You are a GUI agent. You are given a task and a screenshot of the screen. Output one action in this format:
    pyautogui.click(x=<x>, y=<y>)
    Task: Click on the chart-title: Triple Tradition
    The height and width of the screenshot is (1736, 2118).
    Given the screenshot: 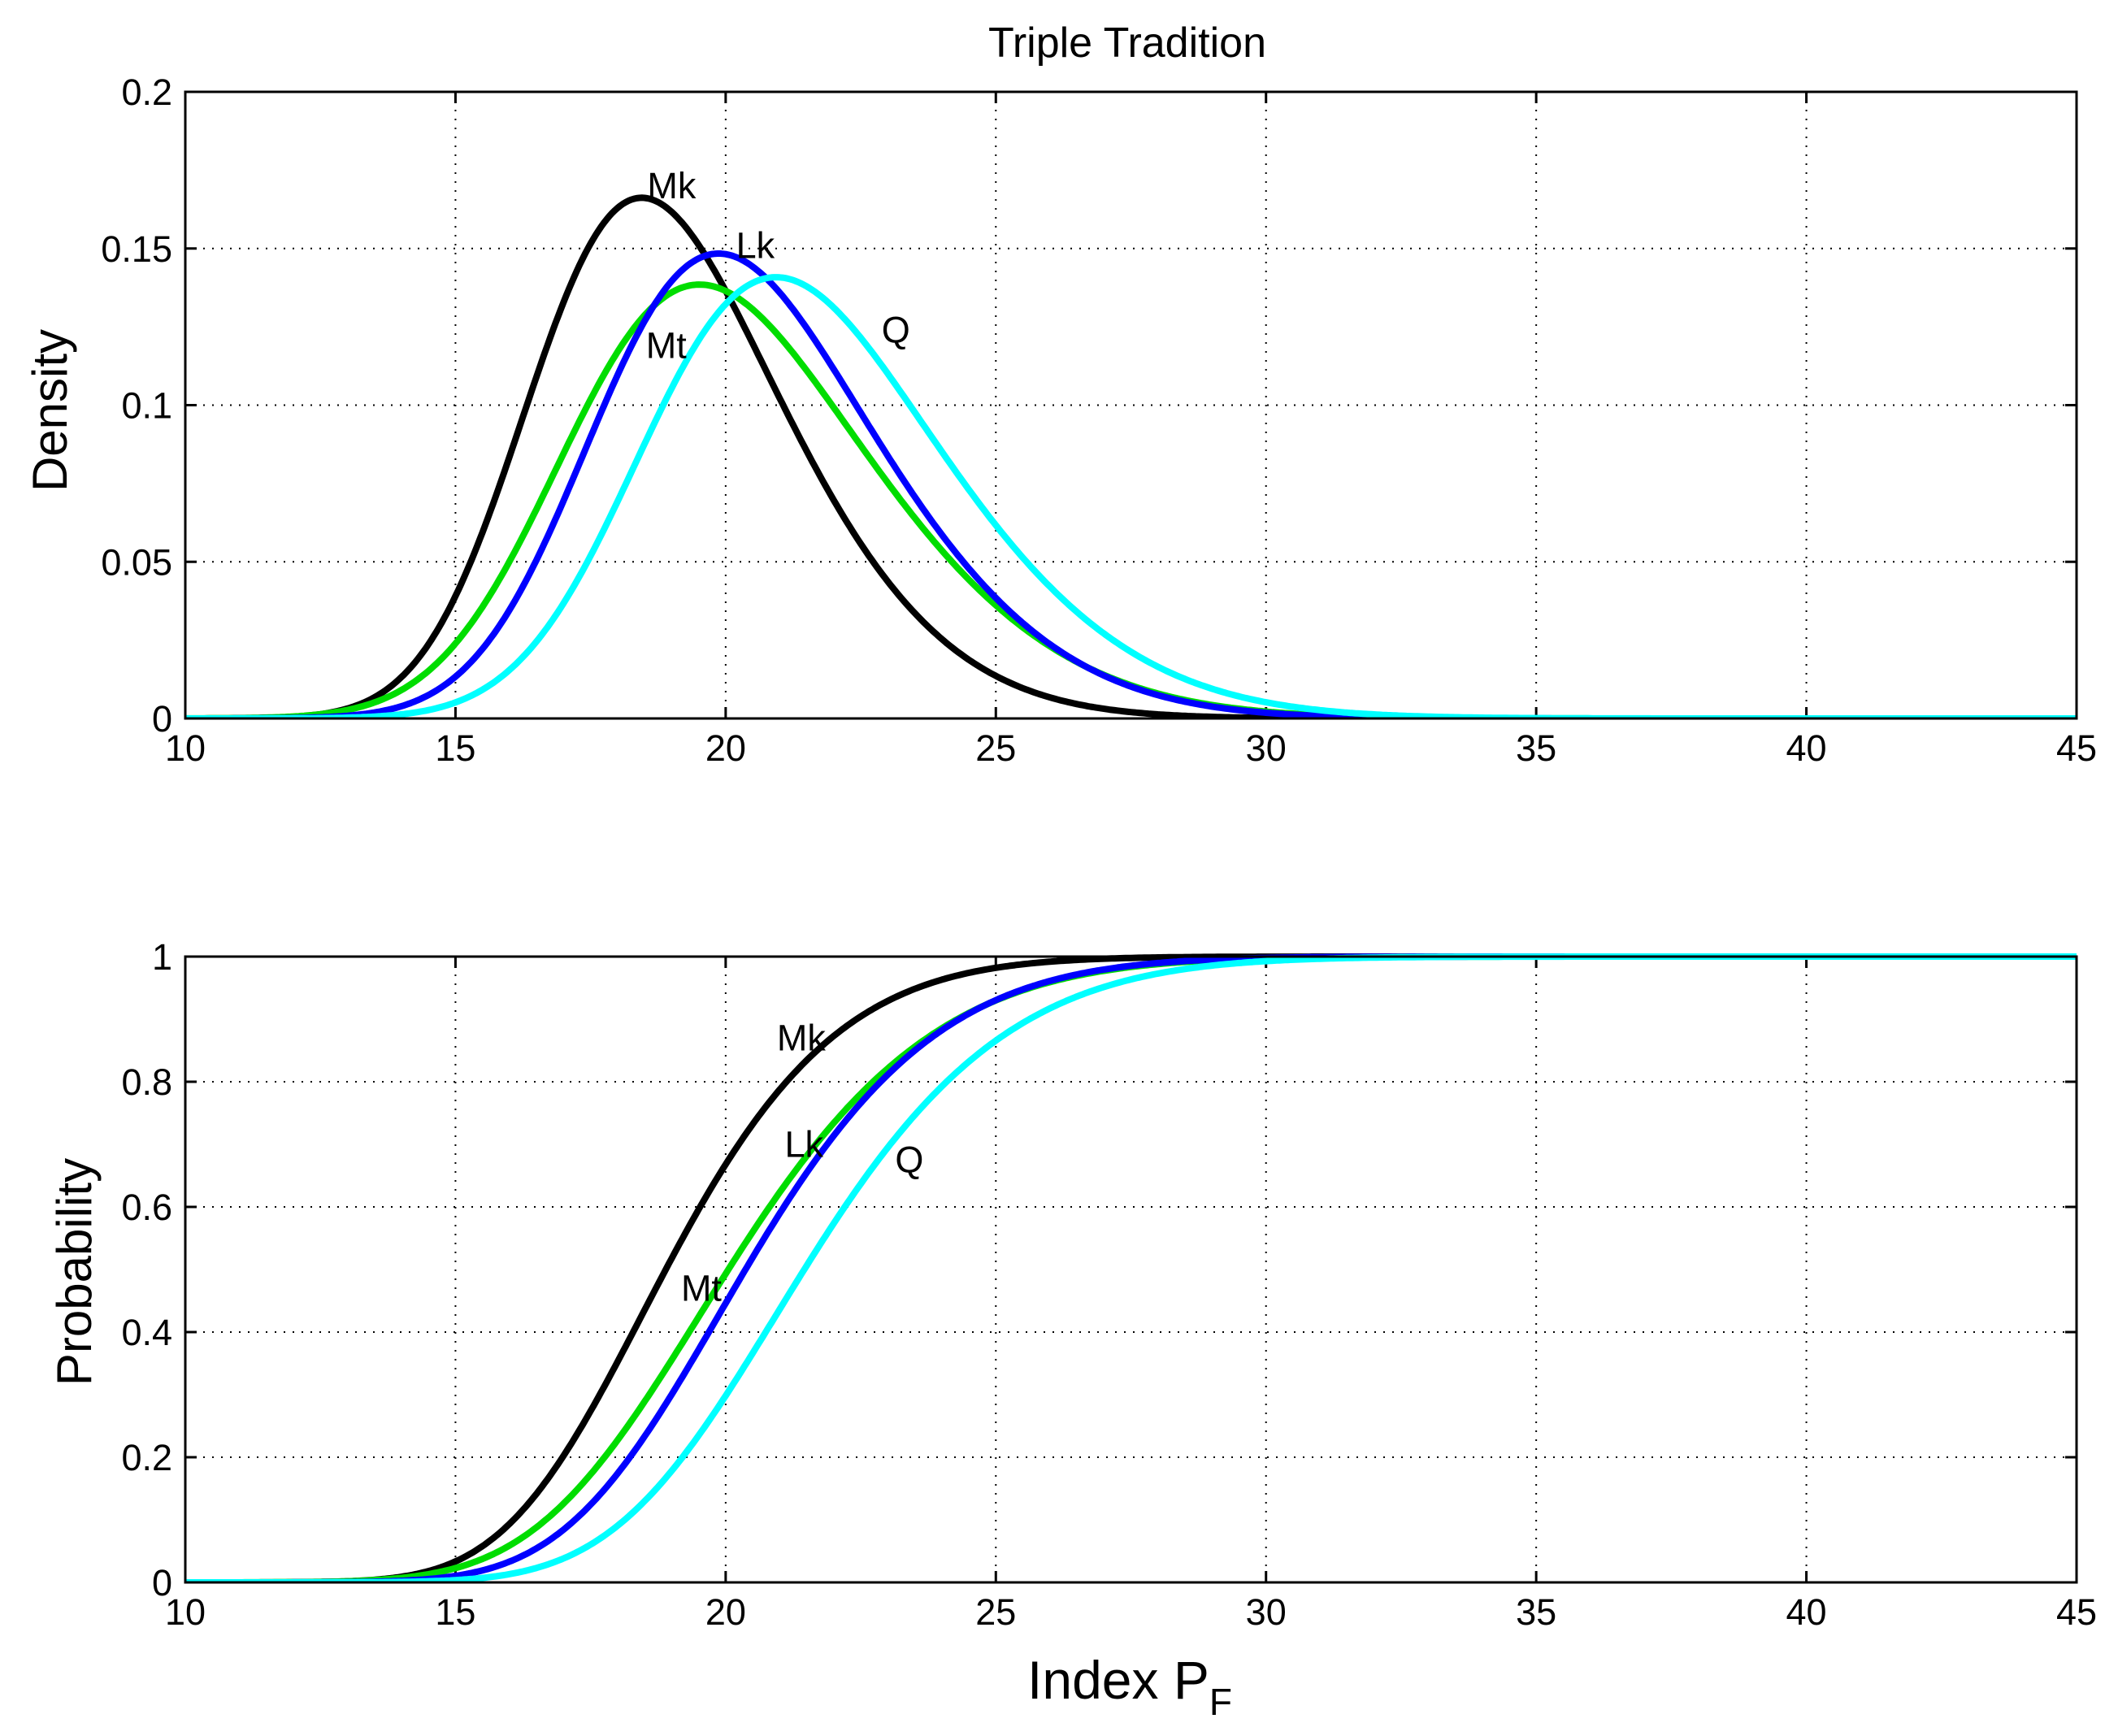 What is the action you would take?
    pyautogui.click(x=1127, y=43)
    